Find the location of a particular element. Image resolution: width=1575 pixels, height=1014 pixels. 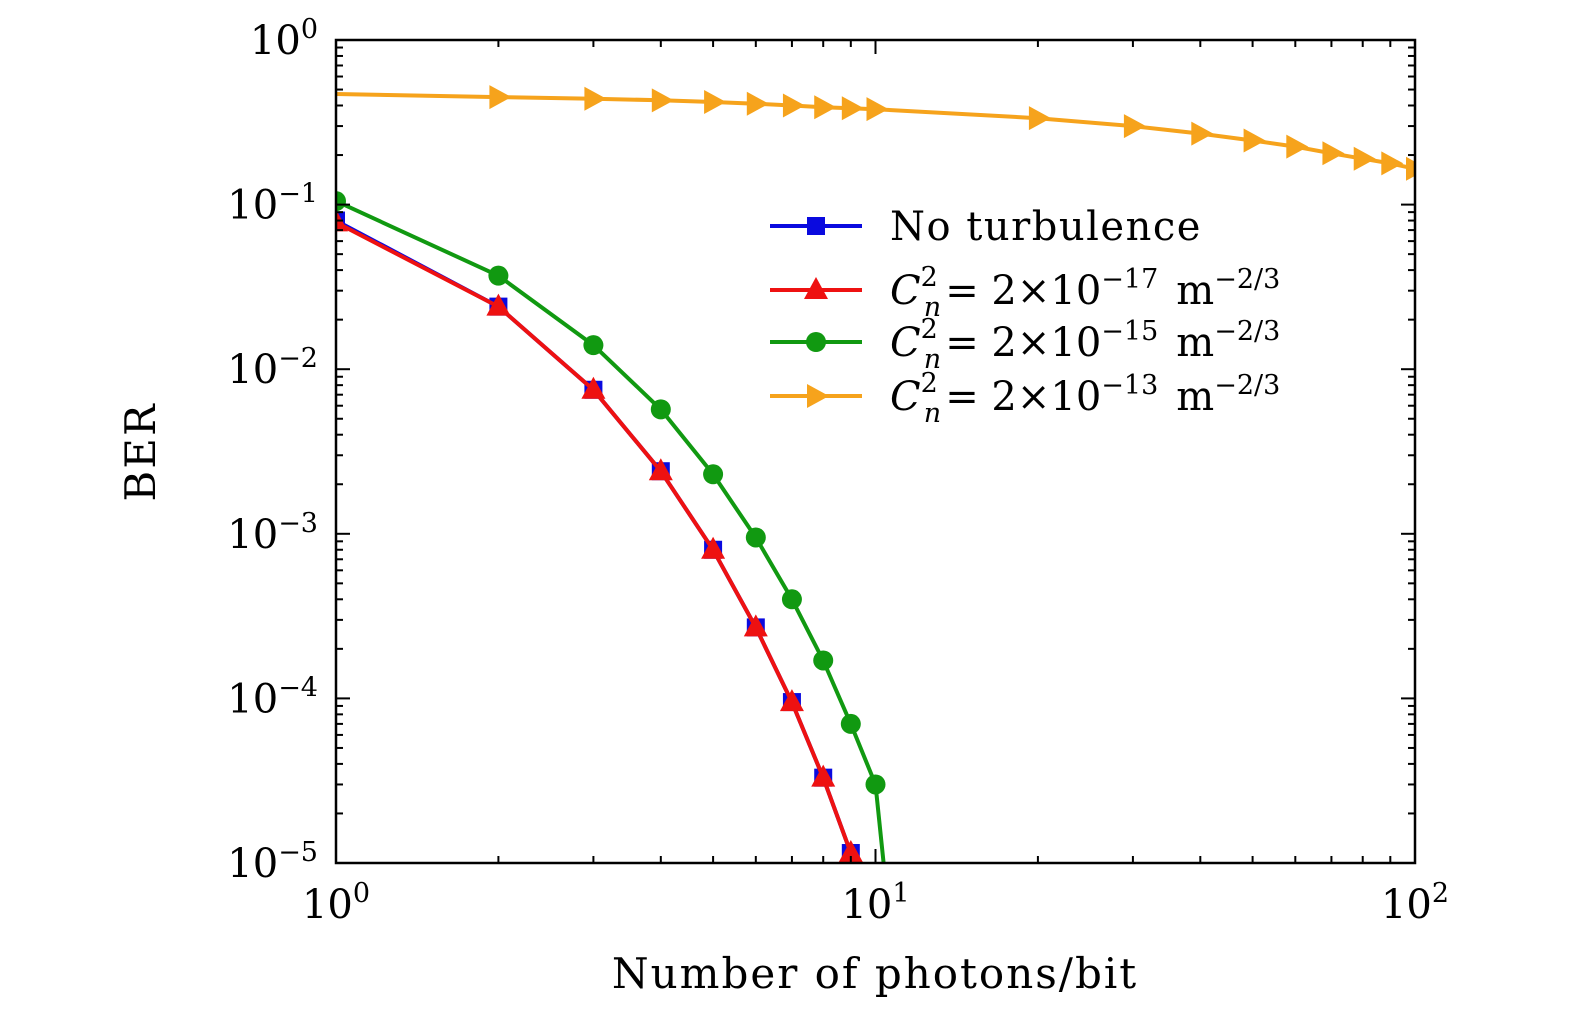

y-tick-label: 10⁻² is located at coordinates (272, 368).